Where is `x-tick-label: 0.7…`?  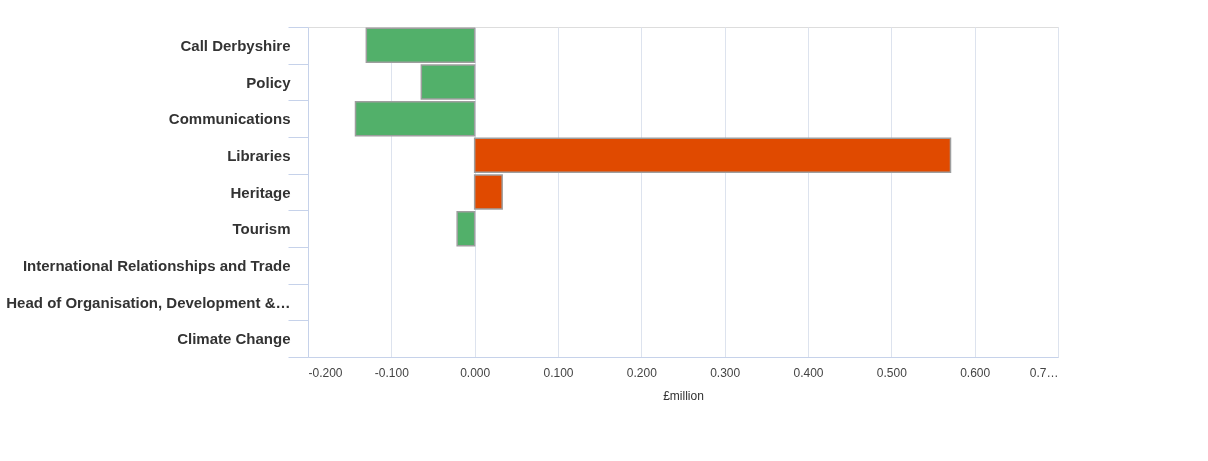
x-tick-label: 0.7… is located at coordinates (1044, 372).